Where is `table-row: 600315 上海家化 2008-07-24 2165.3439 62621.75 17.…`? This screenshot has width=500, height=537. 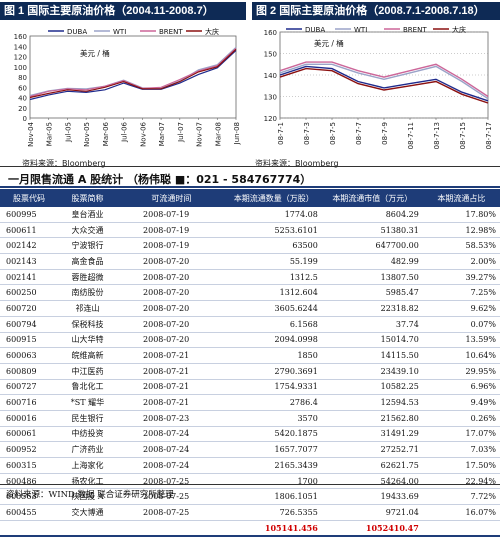 table-row: 600315 上海家化 2008-07-24 2165.3439 62621.75 17.… is located at coordinates (250, 465).